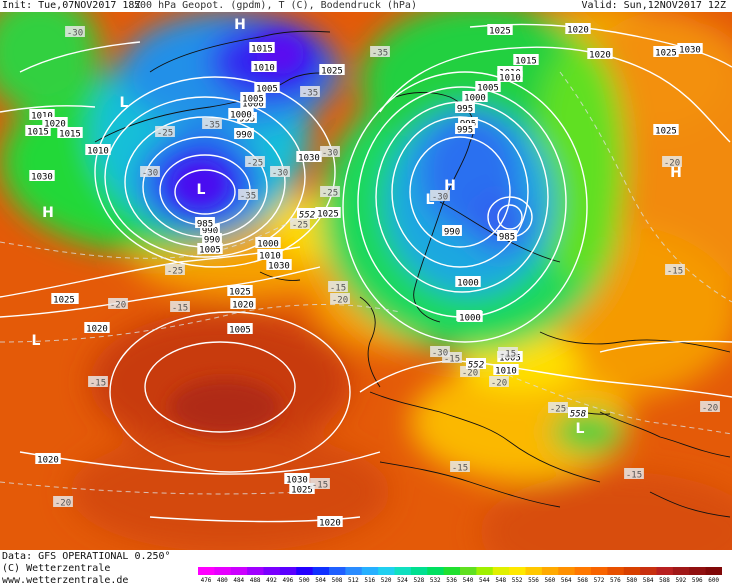  Describe the element at coordinates (321, 580) in the screenshot. I see `legend-label: 504` at that location.